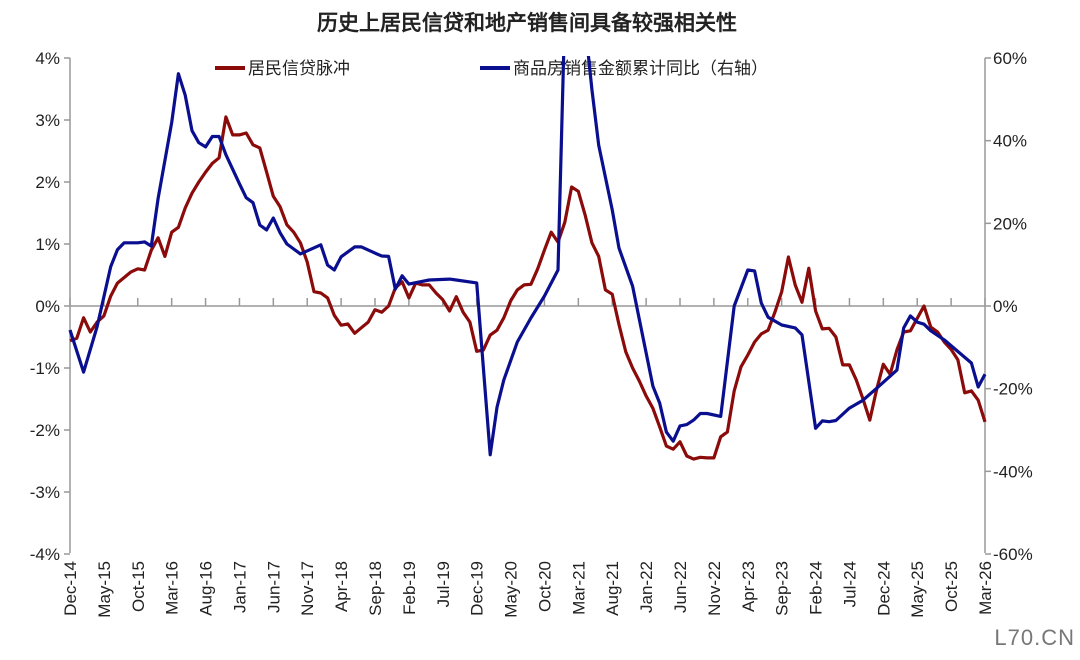  I want to click on x-axis-tick-label: Jan-22, so click(646, 587).